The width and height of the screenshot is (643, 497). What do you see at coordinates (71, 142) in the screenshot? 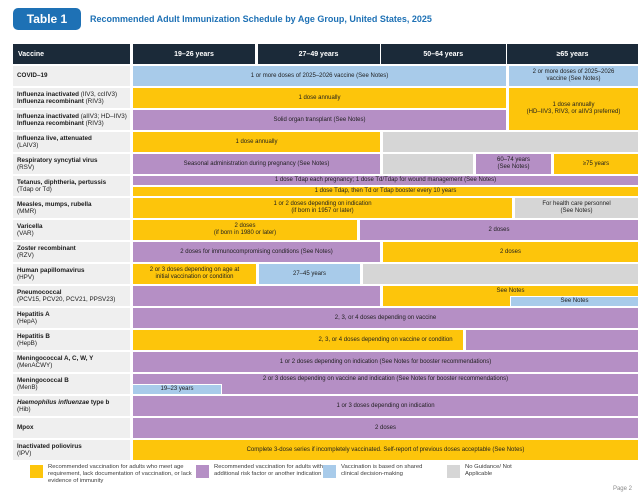
I see `vaccine-label: Influenza live, attenuated (LAIV3)` at bounding box center [71, 142].